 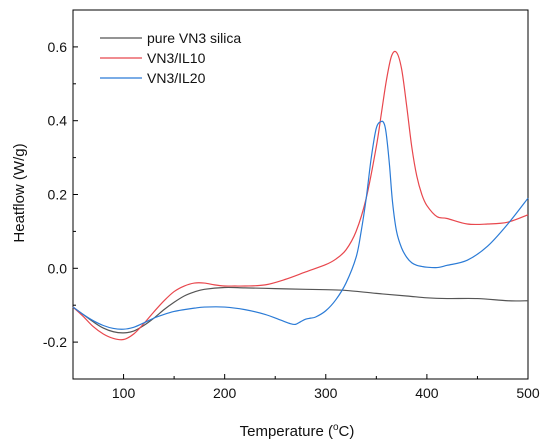 What do you see at coordinates (58, 268) in the screenshot?
I see `y-tick-label: 0.0` at bounding box center [58, 268].